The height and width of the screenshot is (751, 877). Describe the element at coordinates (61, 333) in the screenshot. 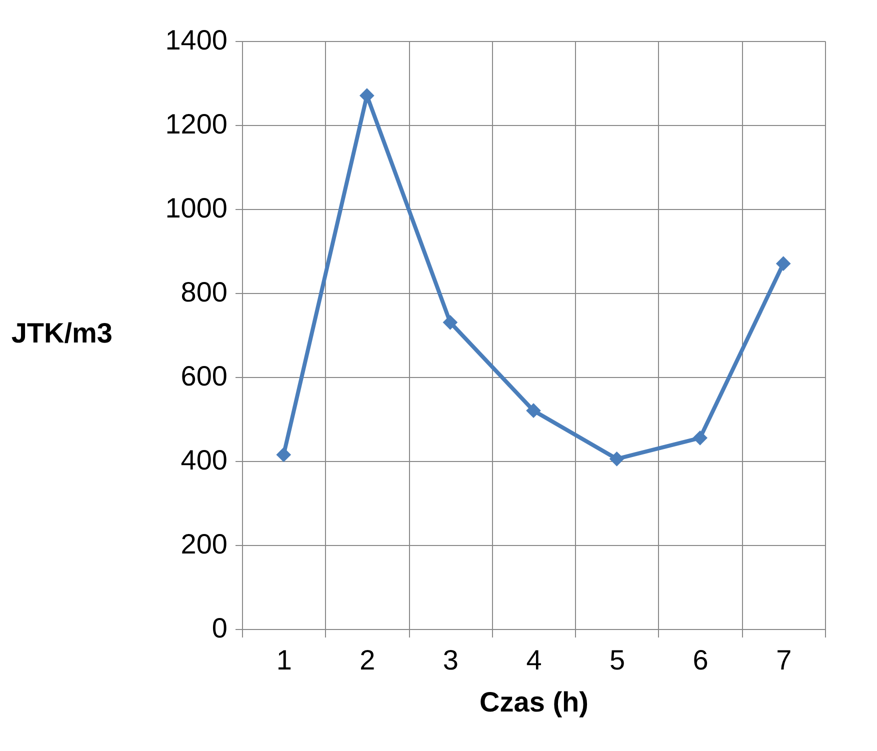

I see `y-axis-title: JTK/m3` at that location.